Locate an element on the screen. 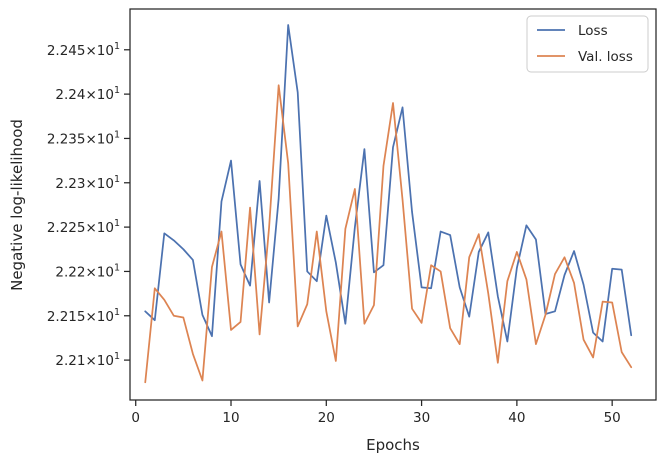  y-axis-label: Negative log-likelihood is located at coordinates (17, 205).